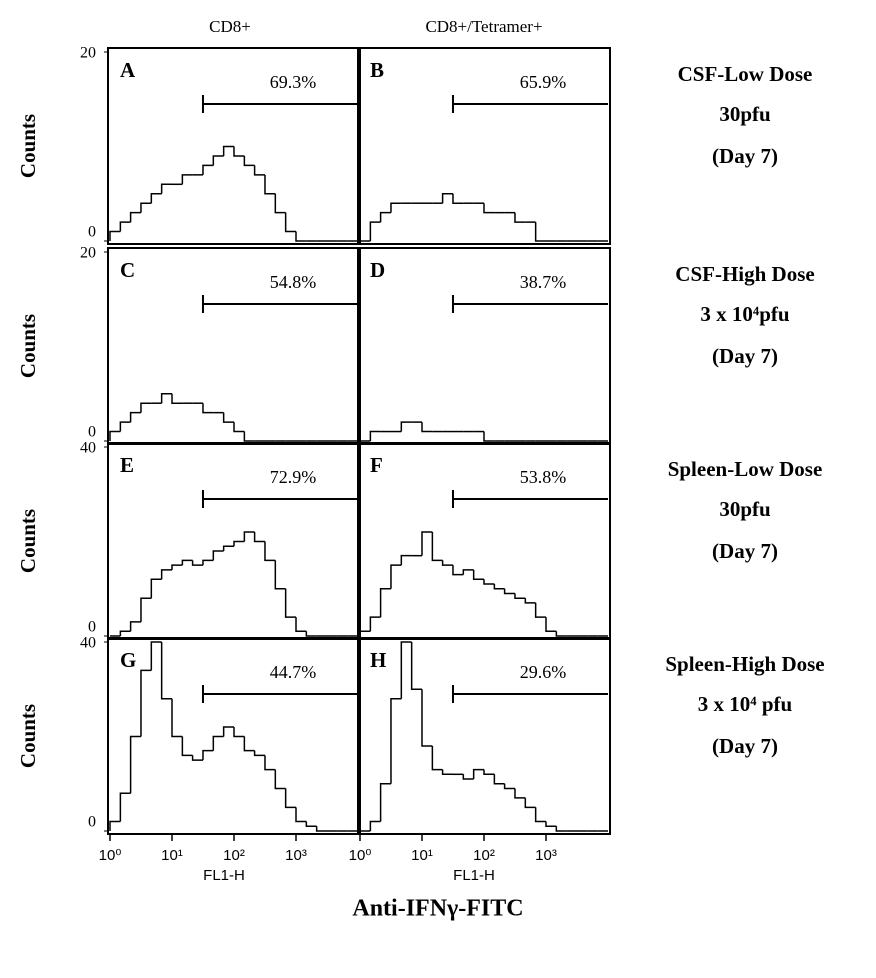 This screenshot has width=876, height=978. I want to click on gate-percent: 53.8%, so click(543, 477).